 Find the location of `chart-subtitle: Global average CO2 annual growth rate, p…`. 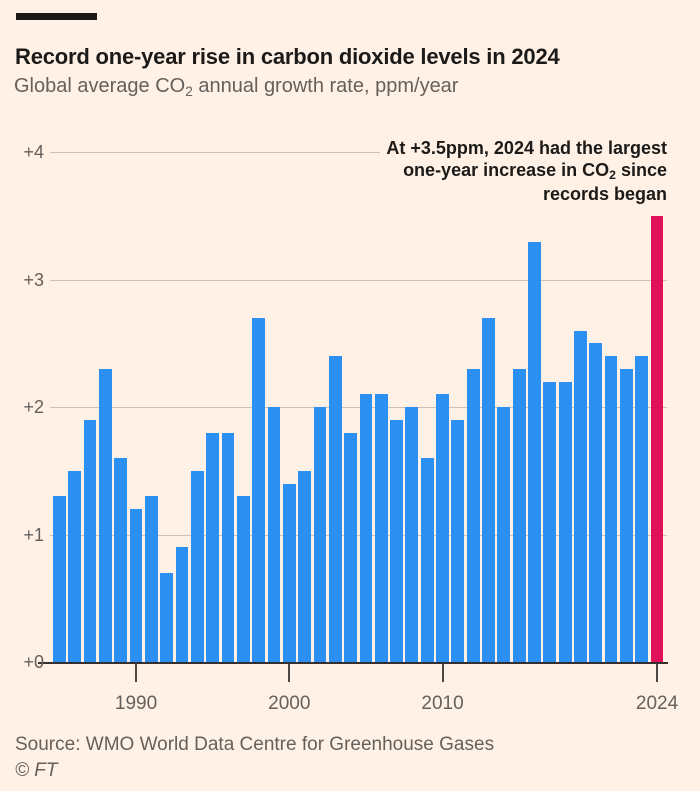

chart-subtitle: Global average CO2 annual growth rate, p… is located at coordinates (236, 87).